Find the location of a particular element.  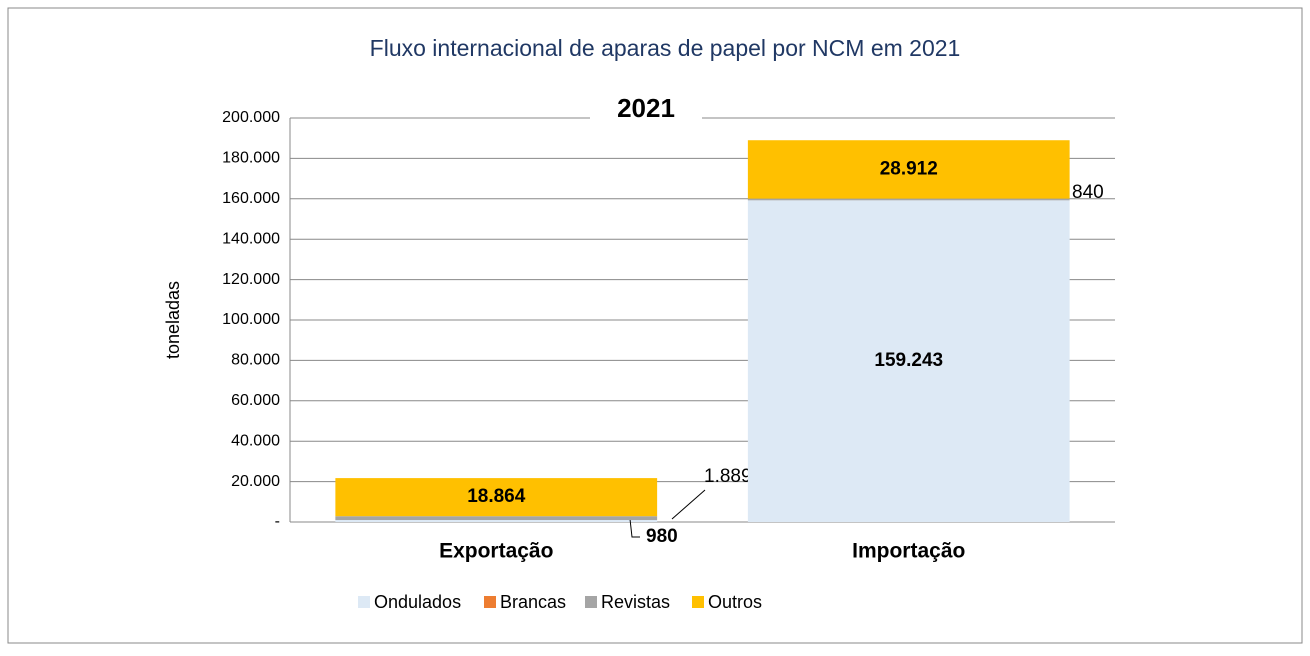

y-tick-label: 20.000 is located at coordinates (255, 481).